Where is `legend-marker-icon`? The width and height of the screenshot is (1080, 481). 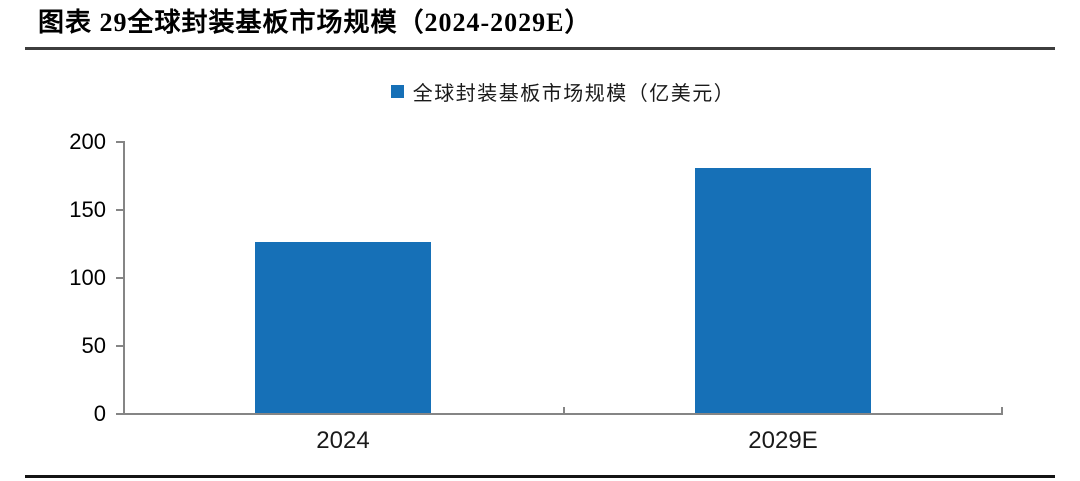 legend-marker-icon is located at coordinates (397, 91).